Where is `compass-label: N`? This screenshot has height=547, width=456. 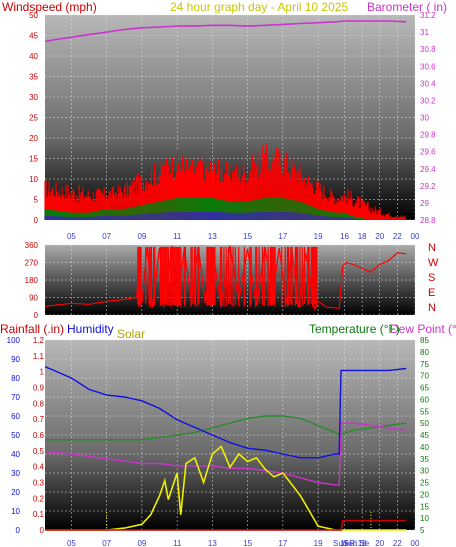 compass-label: N is located at coordinates (432, 248).